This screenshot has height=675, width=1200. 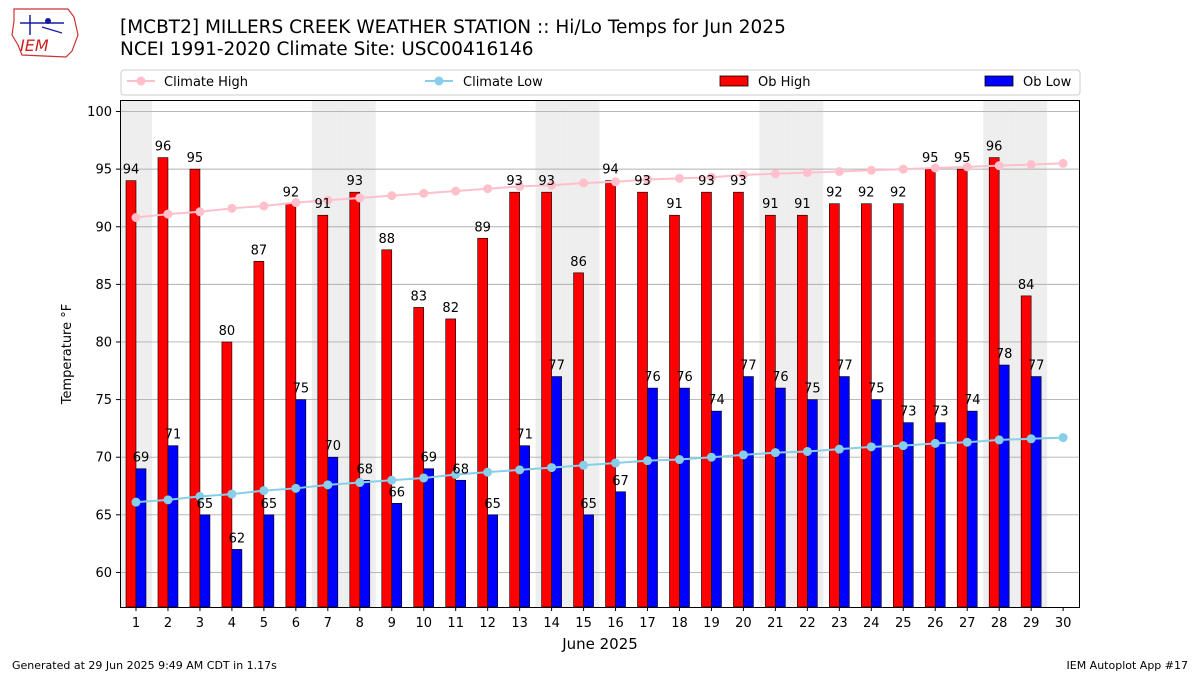 I want to click on iem-logo: IEM, so click(x=45, y=33).